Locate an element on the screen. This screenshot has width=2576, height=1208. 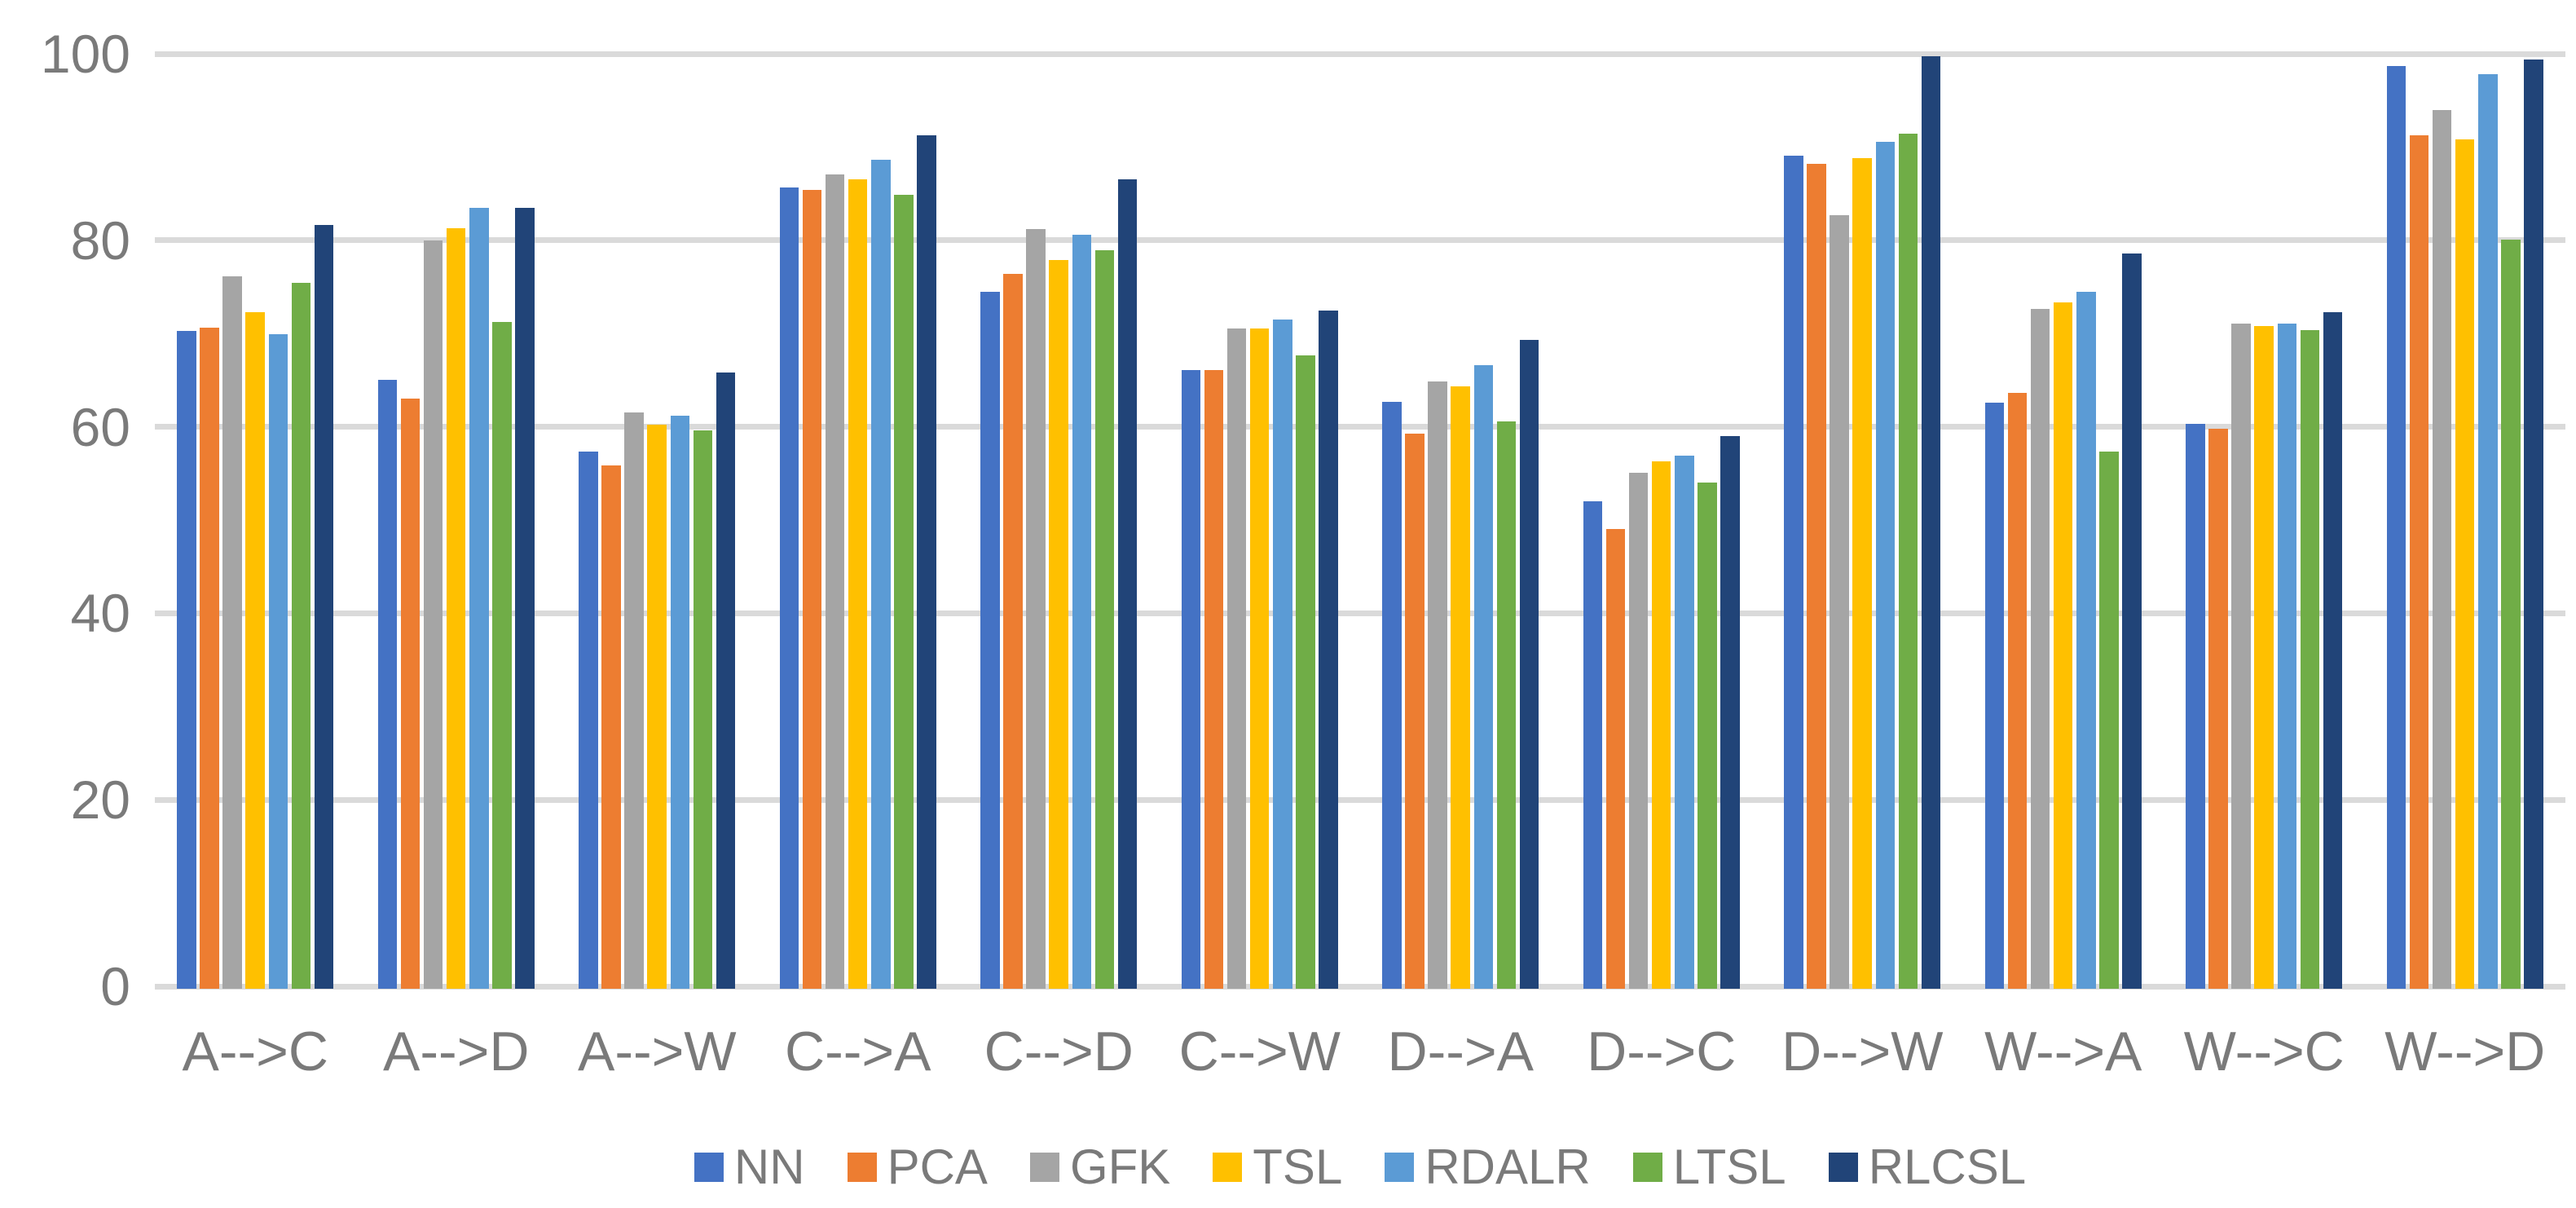
bar-TSL-D-->A is located at coordinates (1460, 688).